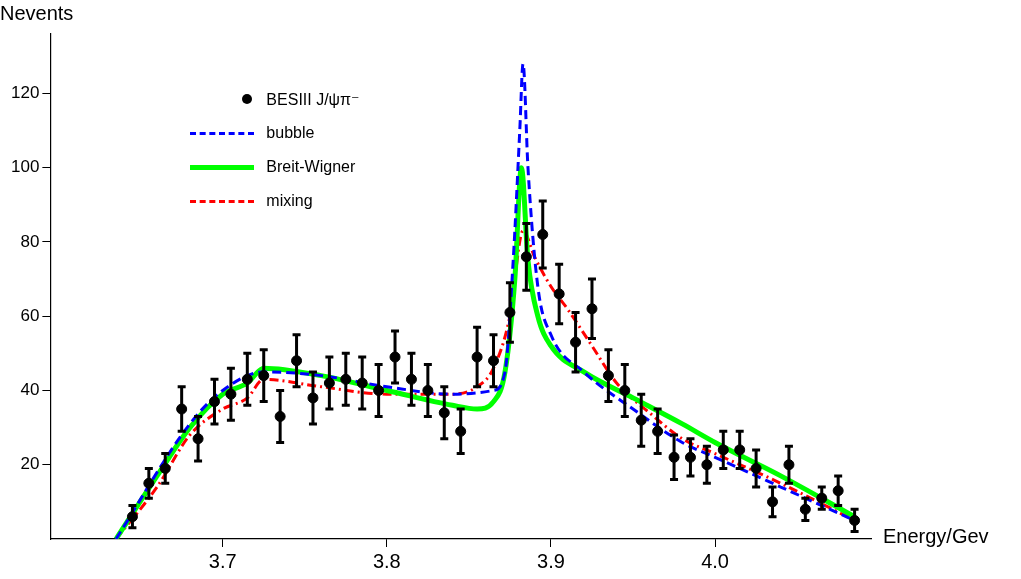 This screenshot has height=579, width=1021. I want to click on y-tick-label: 80, so click(30, 241).